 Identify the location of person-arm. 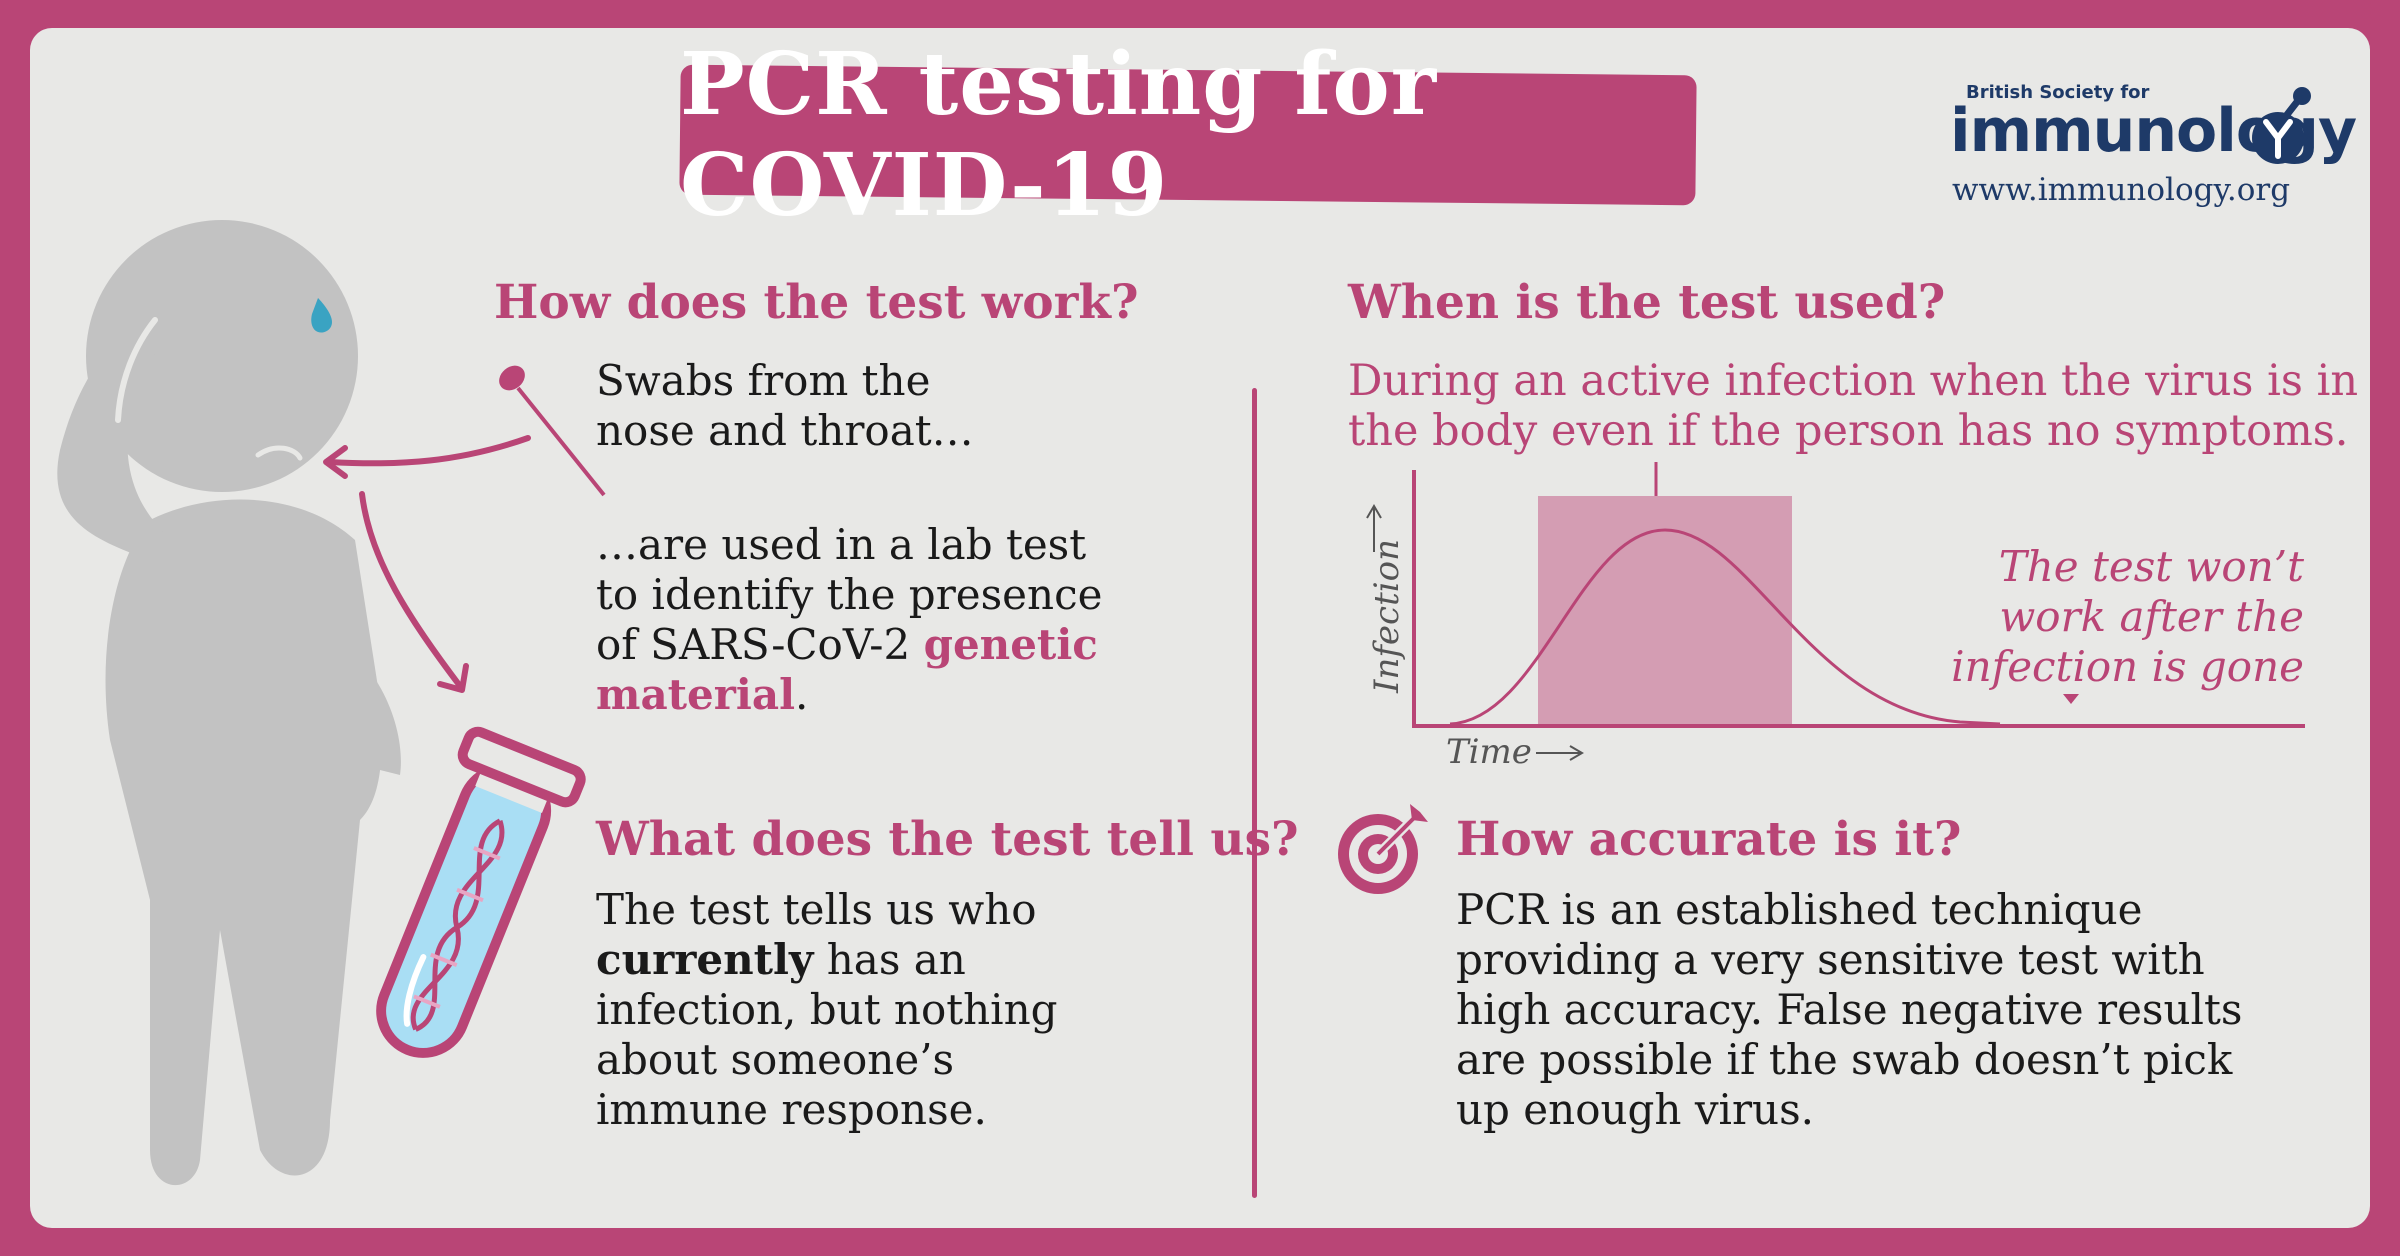
(124, 439).